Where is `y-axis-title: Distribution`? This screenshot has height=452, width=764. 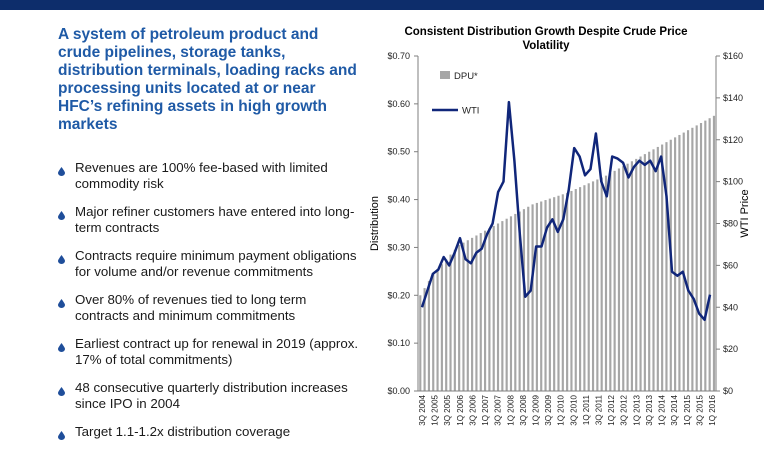 y-axis-title: Distribution is located at coordinates (375, 223).